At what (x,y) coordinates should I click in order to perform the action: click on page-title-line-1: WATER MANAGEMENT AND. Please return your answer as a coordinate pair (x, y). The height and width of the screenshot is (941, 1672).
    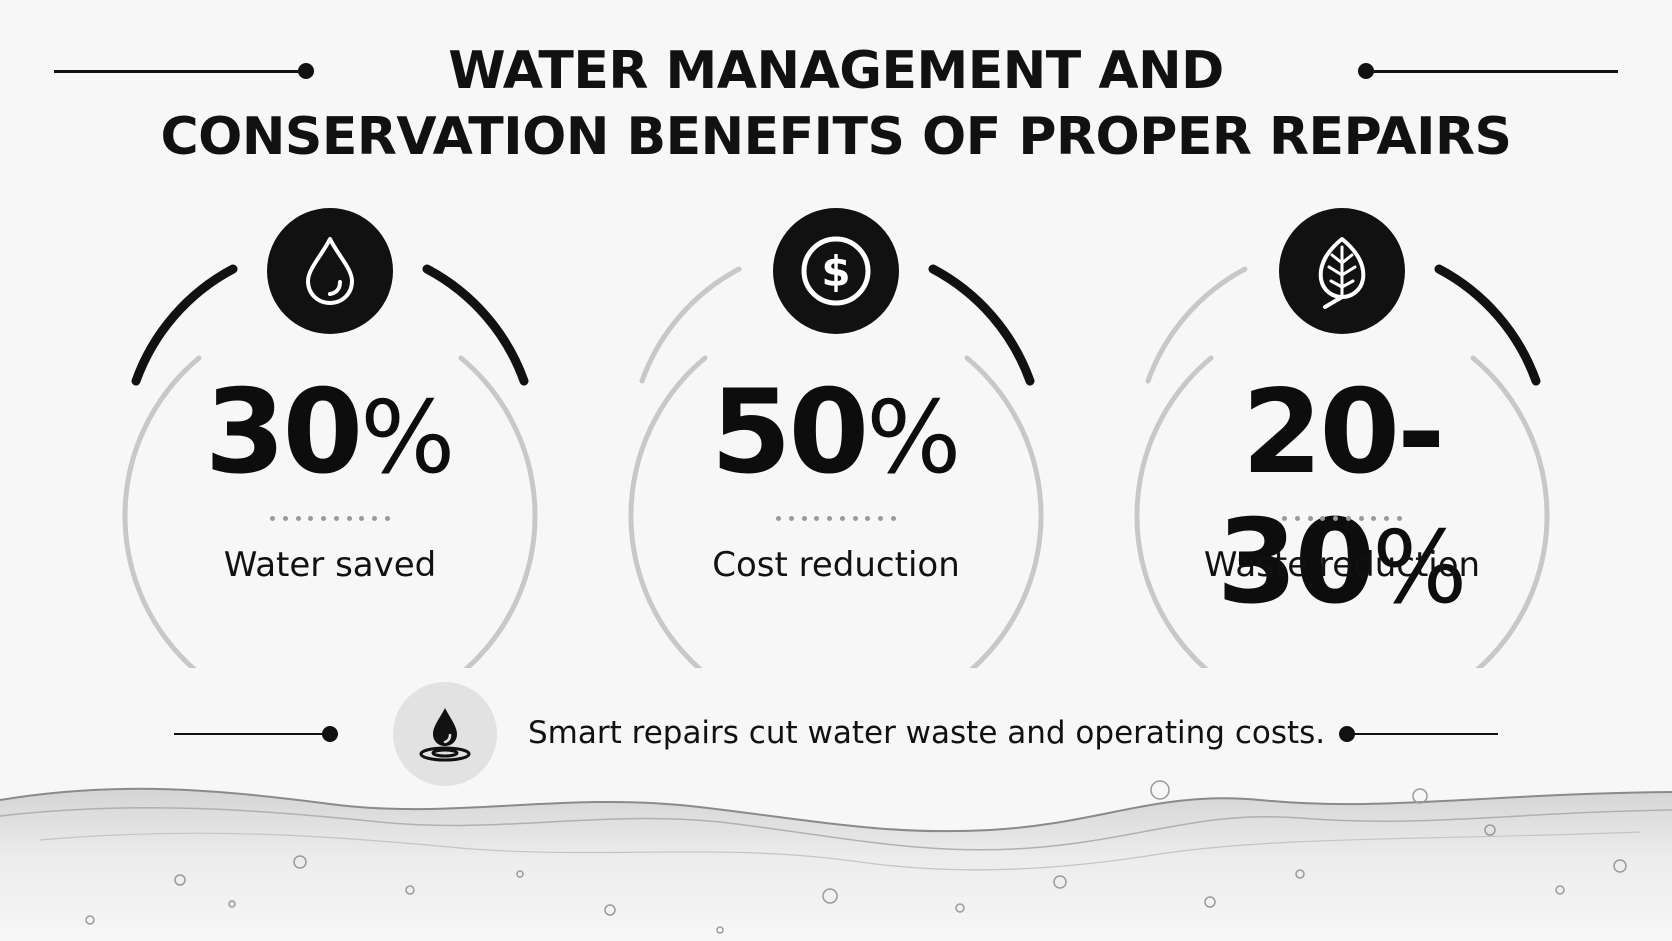
    Looking at the image, I should click on (836, 71).